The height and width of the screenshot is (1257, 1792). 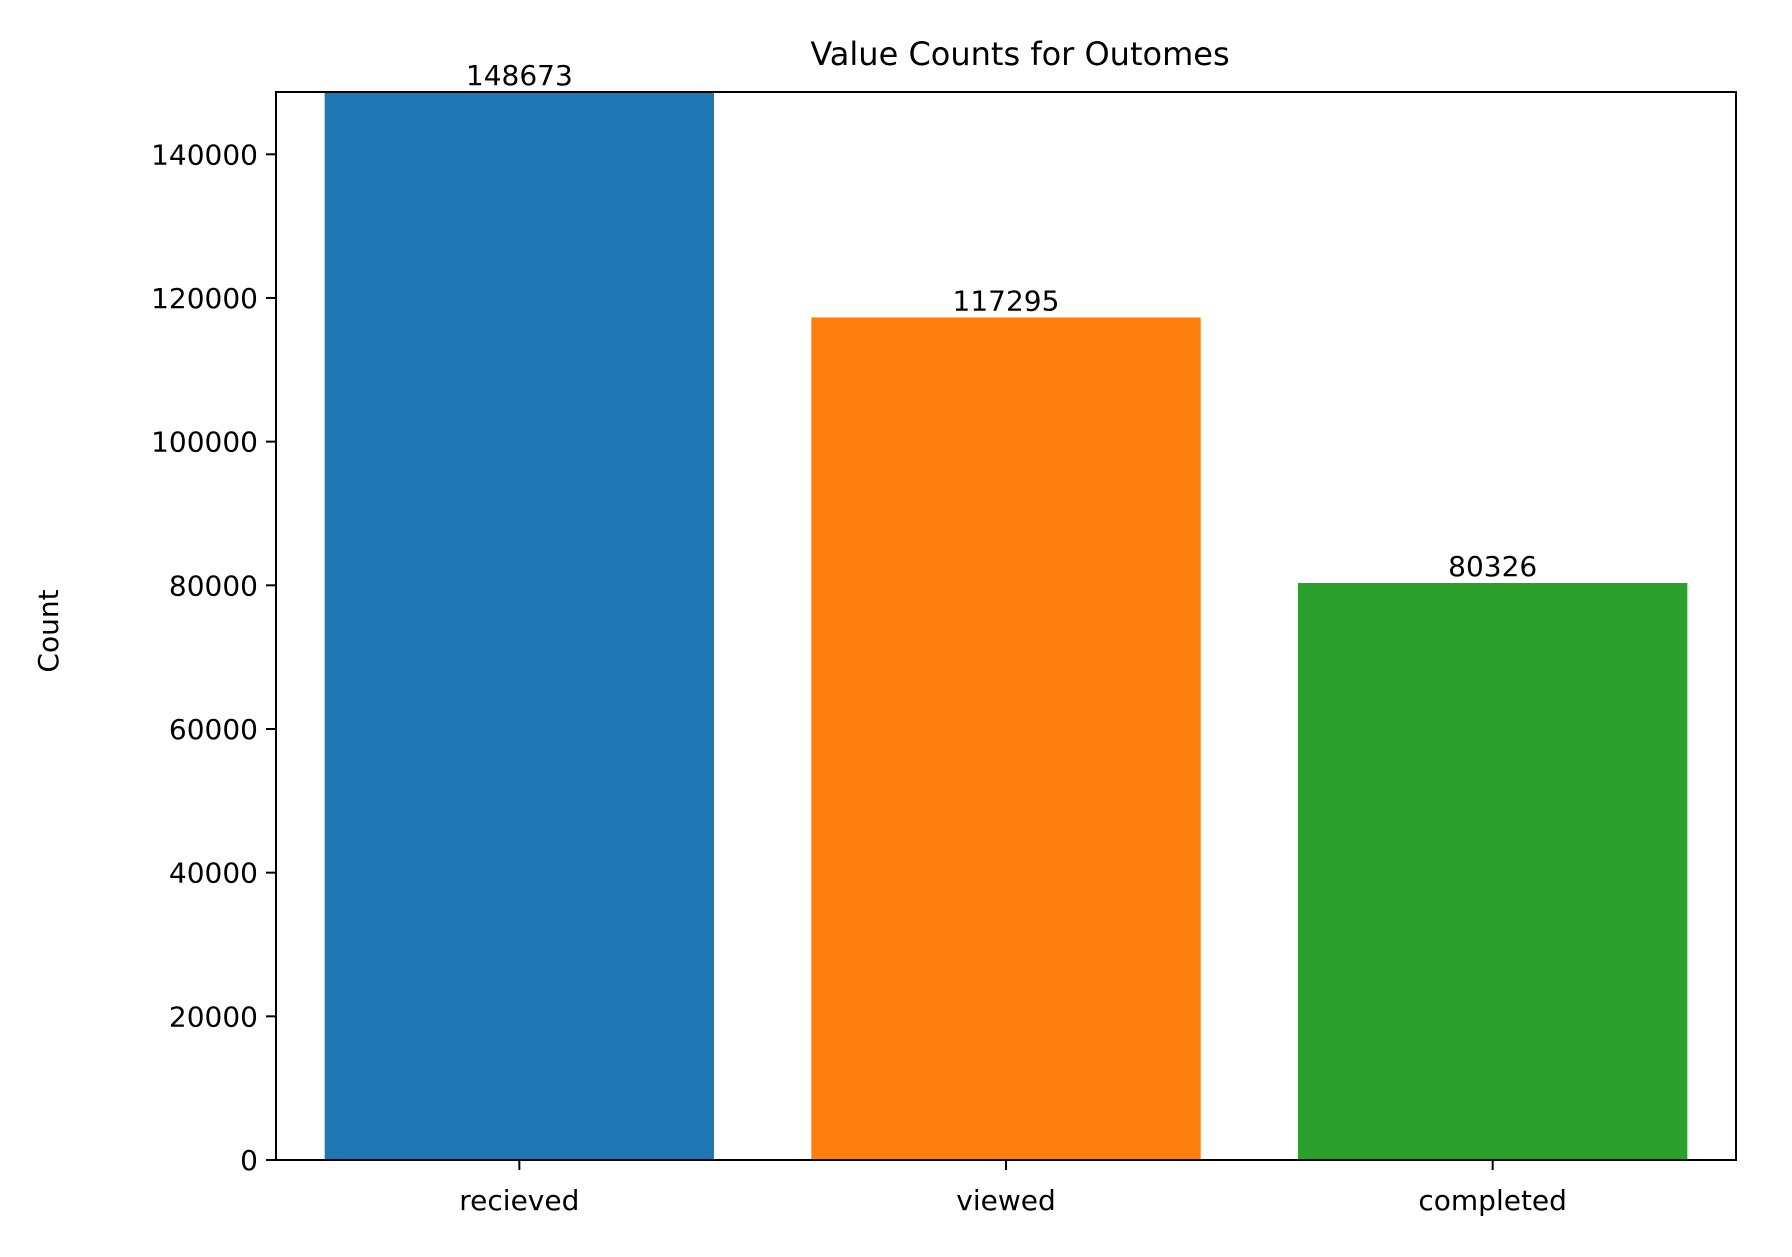 What do you see at coordinates (204, 442) in the screenshot?
I see `y-tick-label: 100000` at bounding box center [204, 442].